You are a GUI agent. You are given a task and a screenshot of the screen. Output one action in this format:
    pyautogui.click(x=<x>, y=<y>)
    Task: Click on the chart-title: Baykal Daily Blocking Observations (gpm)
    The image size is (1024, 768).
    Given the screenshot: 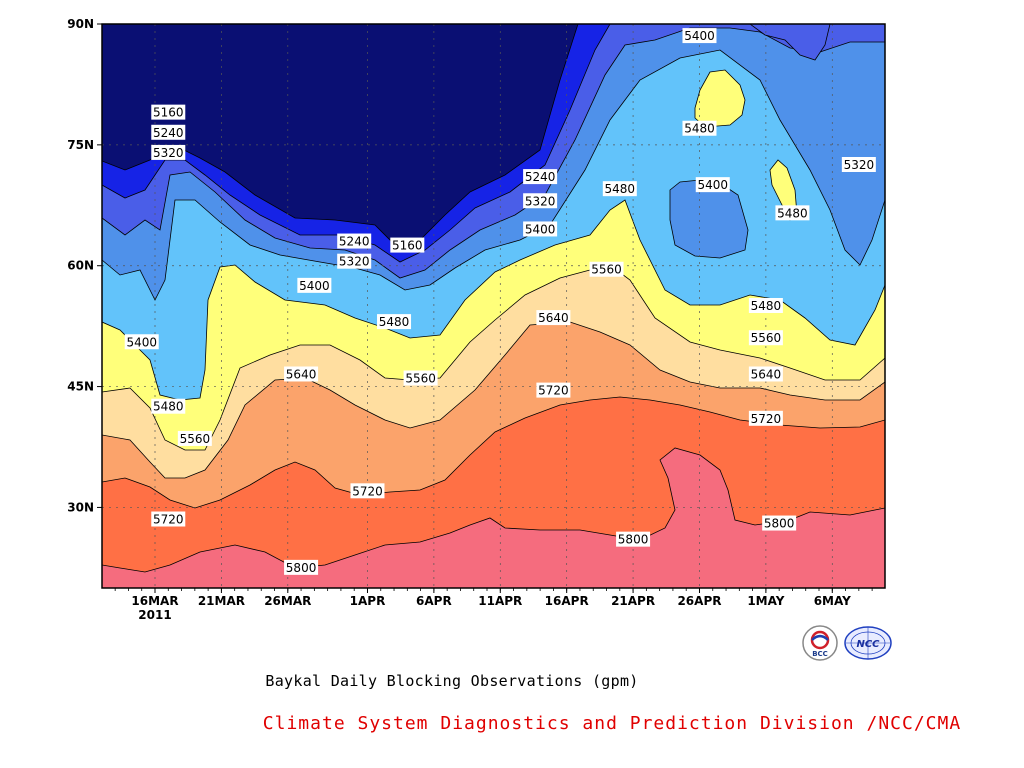 What is the action you would take?
    pyautogui.click(x=452, y=681)
    